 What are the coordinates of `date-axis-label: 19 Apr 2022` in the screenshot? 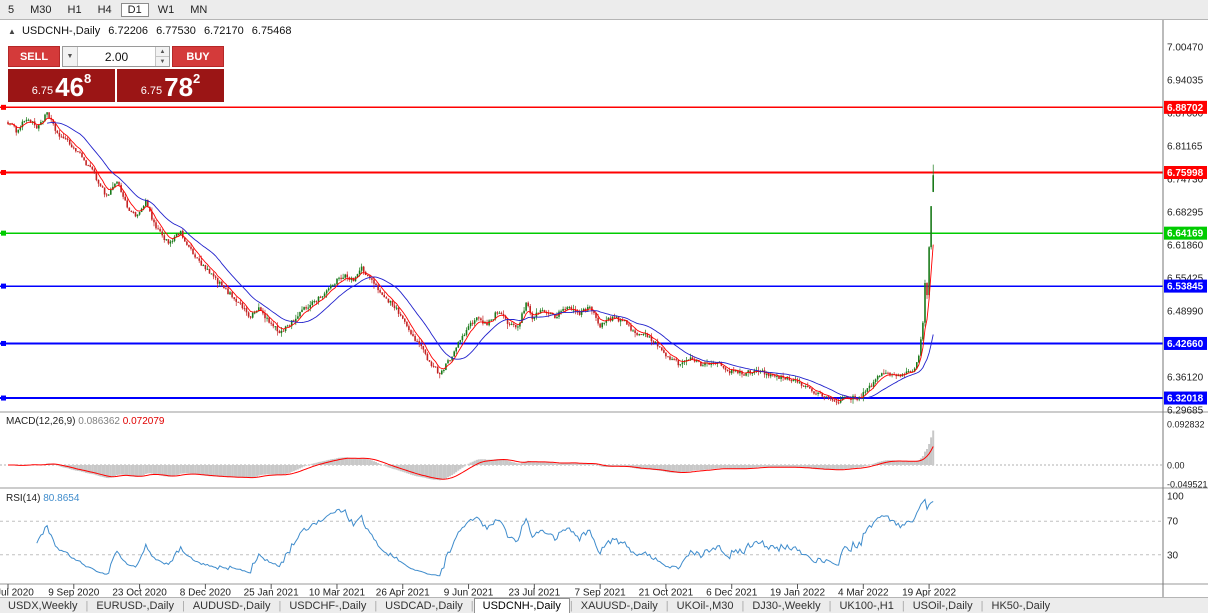 It's located at (929, 593).